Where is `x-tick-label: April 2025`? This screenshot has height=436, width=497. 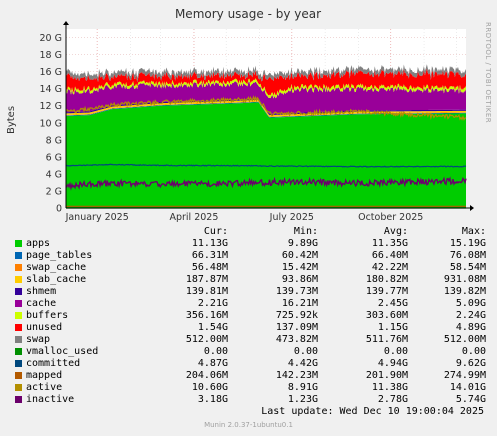
x-tick-label: April 2025 is located at coordinates (193, 217).